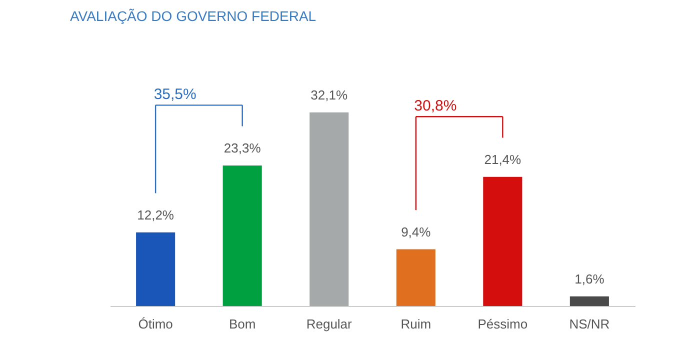 This screenshot has width=695, height=341. I want to click on data-label: 12,2%, so click(155, 214).